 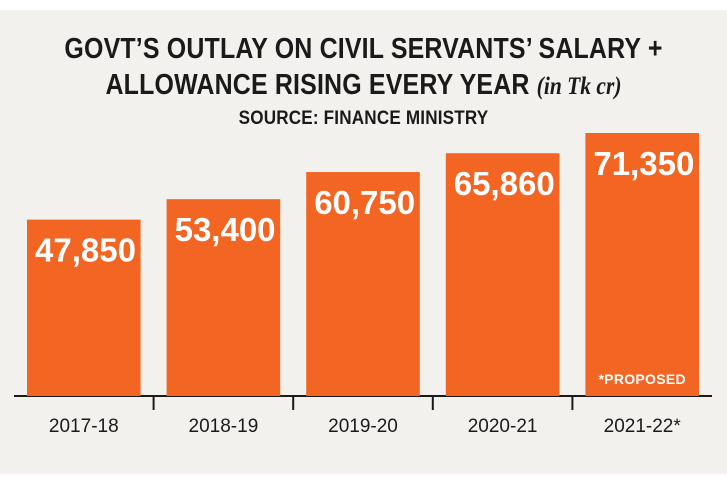 What do you see at coordinates (363, 118) in the screenshot?
I see `source-label: SOURCE: FINANCE MINISTRY` at bounding box center [363, 118].